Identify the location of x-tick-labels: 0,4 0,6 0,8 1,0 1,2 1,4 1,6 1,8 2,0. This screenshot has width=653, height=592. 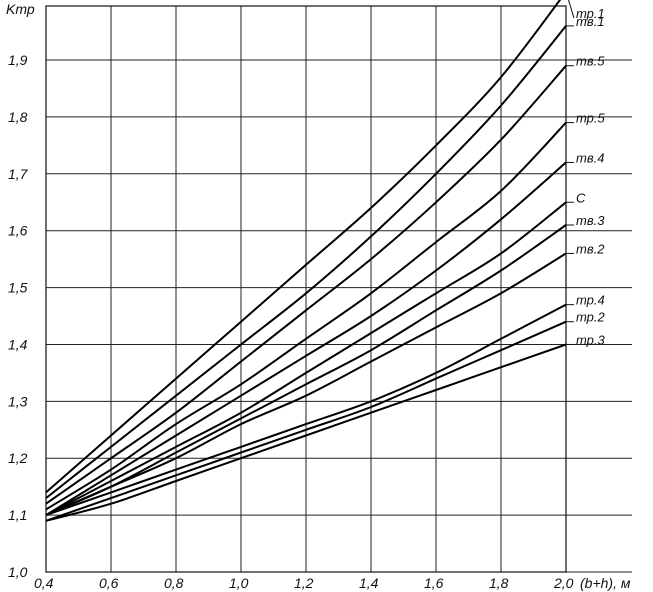
(304, 583).